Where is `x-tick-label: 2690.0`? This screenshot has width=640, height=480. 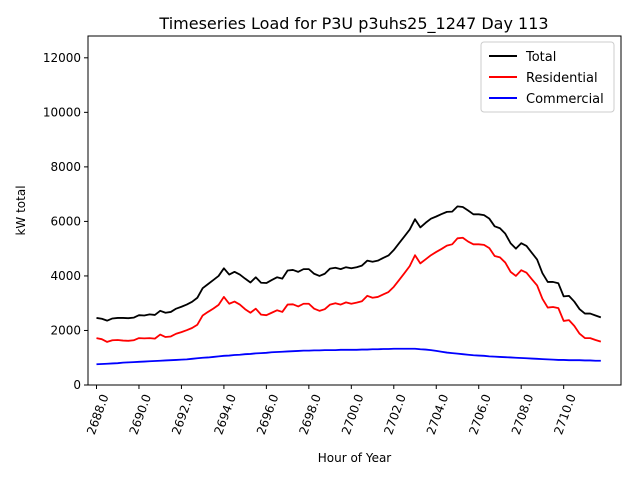
x-tick-label: 2690.0 is located at coordinates (141, 414).